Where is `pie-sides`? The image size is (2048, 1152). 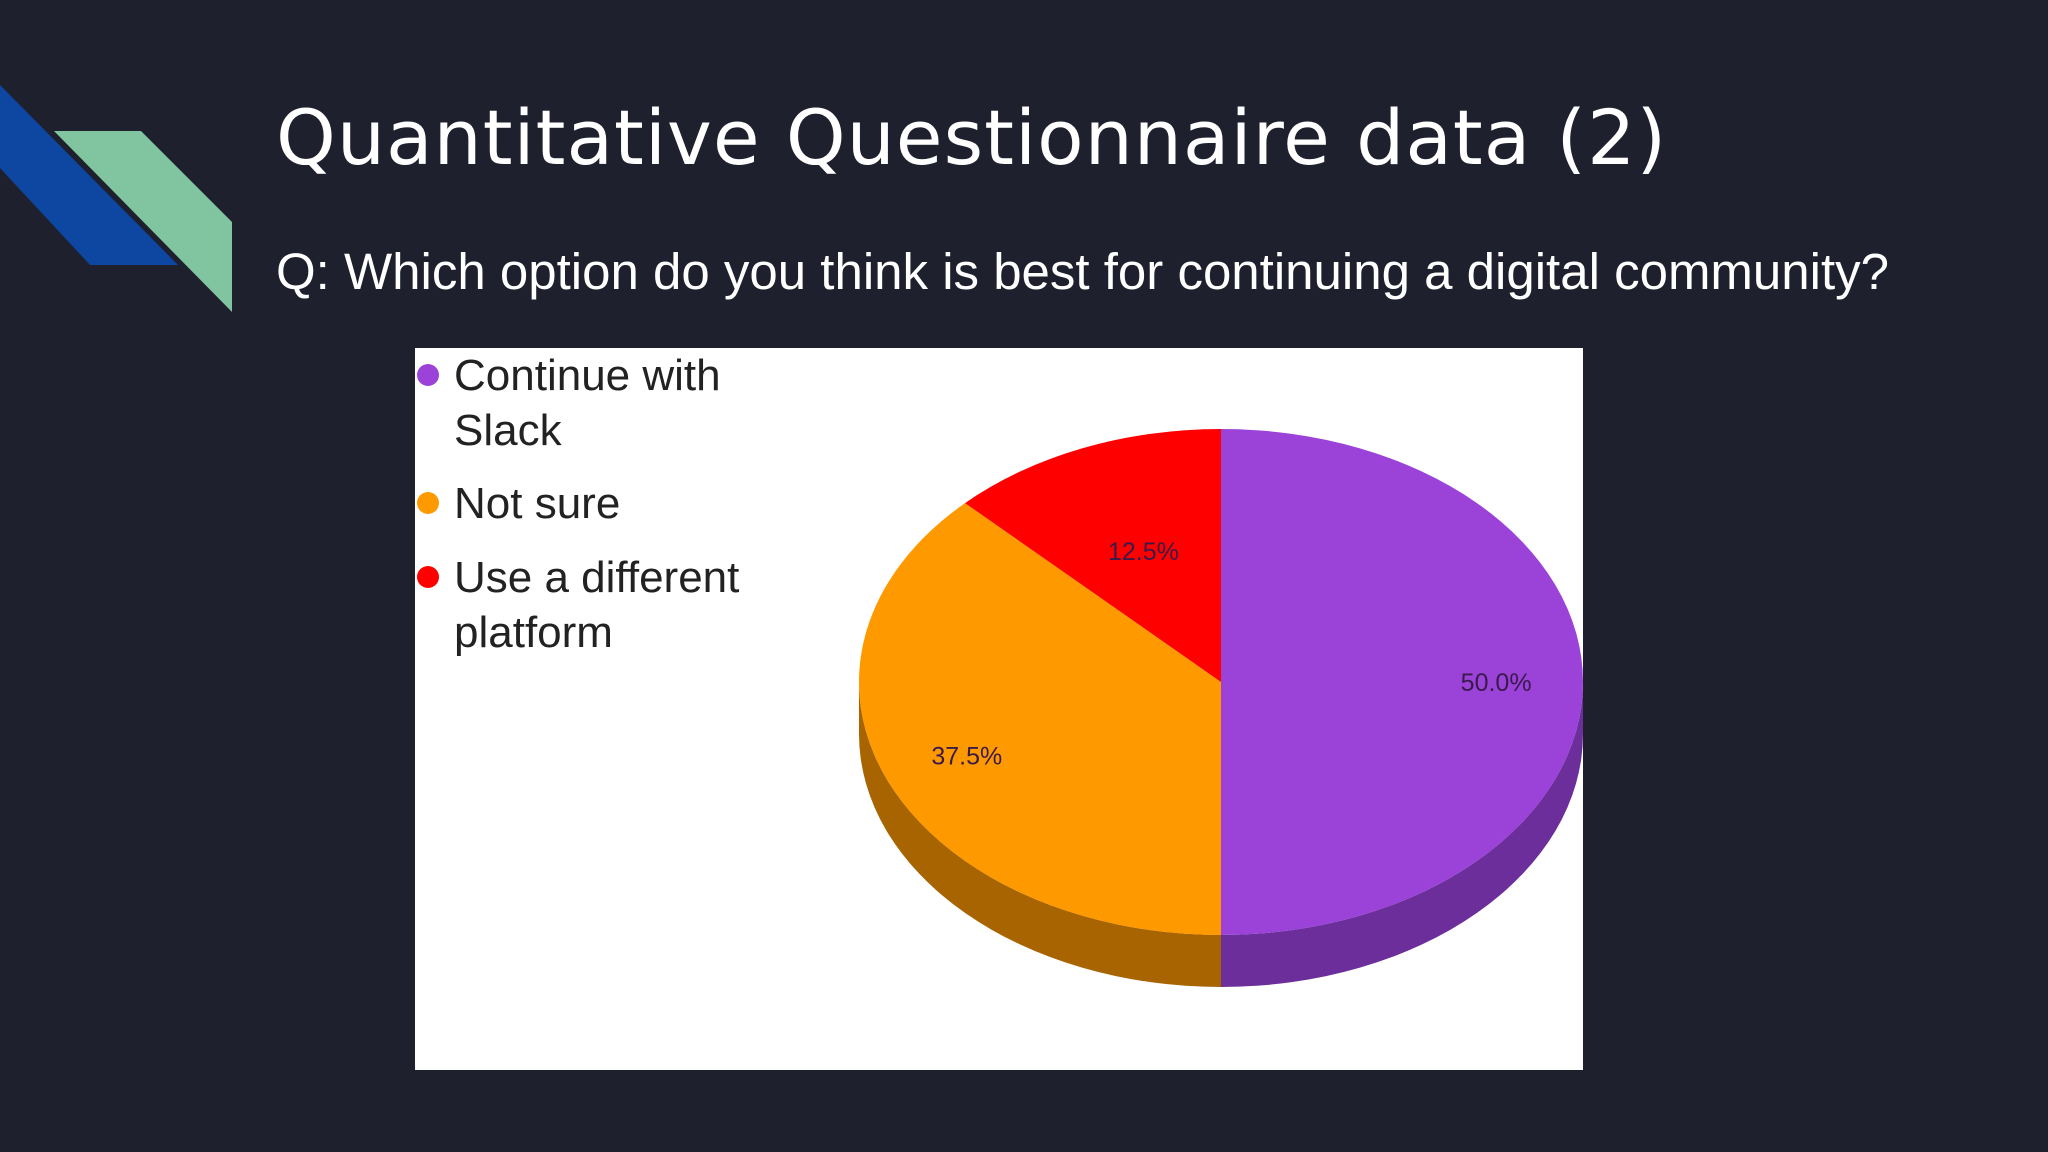 pie-sides is located at coordinates (1221, 834).